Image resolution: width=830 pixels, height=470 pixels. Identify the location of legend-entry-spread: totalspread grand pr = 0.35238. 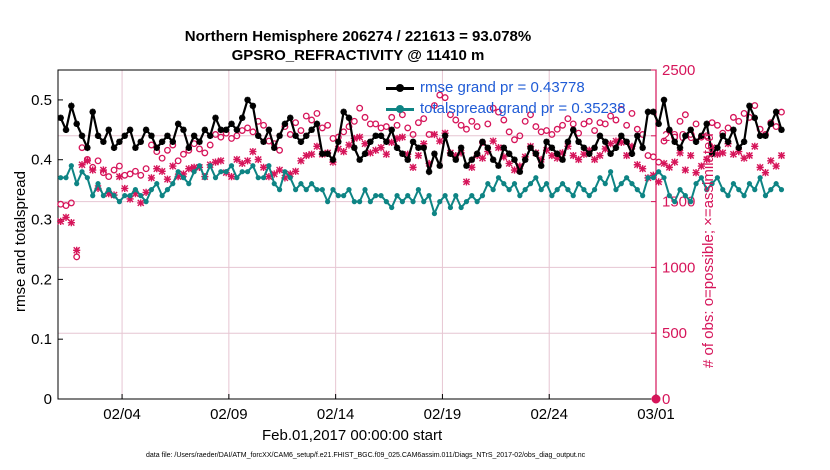
(519, 108).